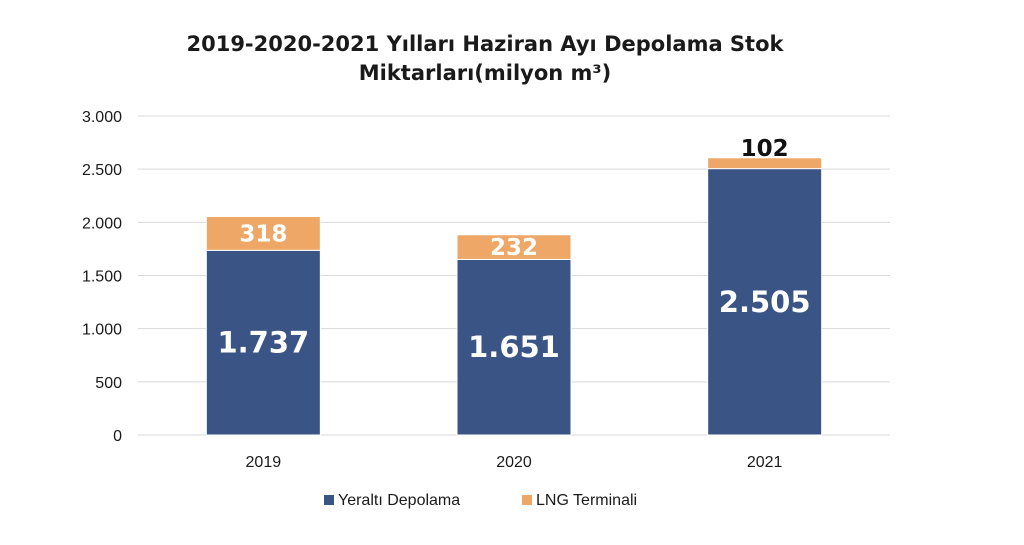 This screenshot has width=1024, height=545. I want to click on chart-title-line-2: Miktarları(milyon m³), so click(485, 73).